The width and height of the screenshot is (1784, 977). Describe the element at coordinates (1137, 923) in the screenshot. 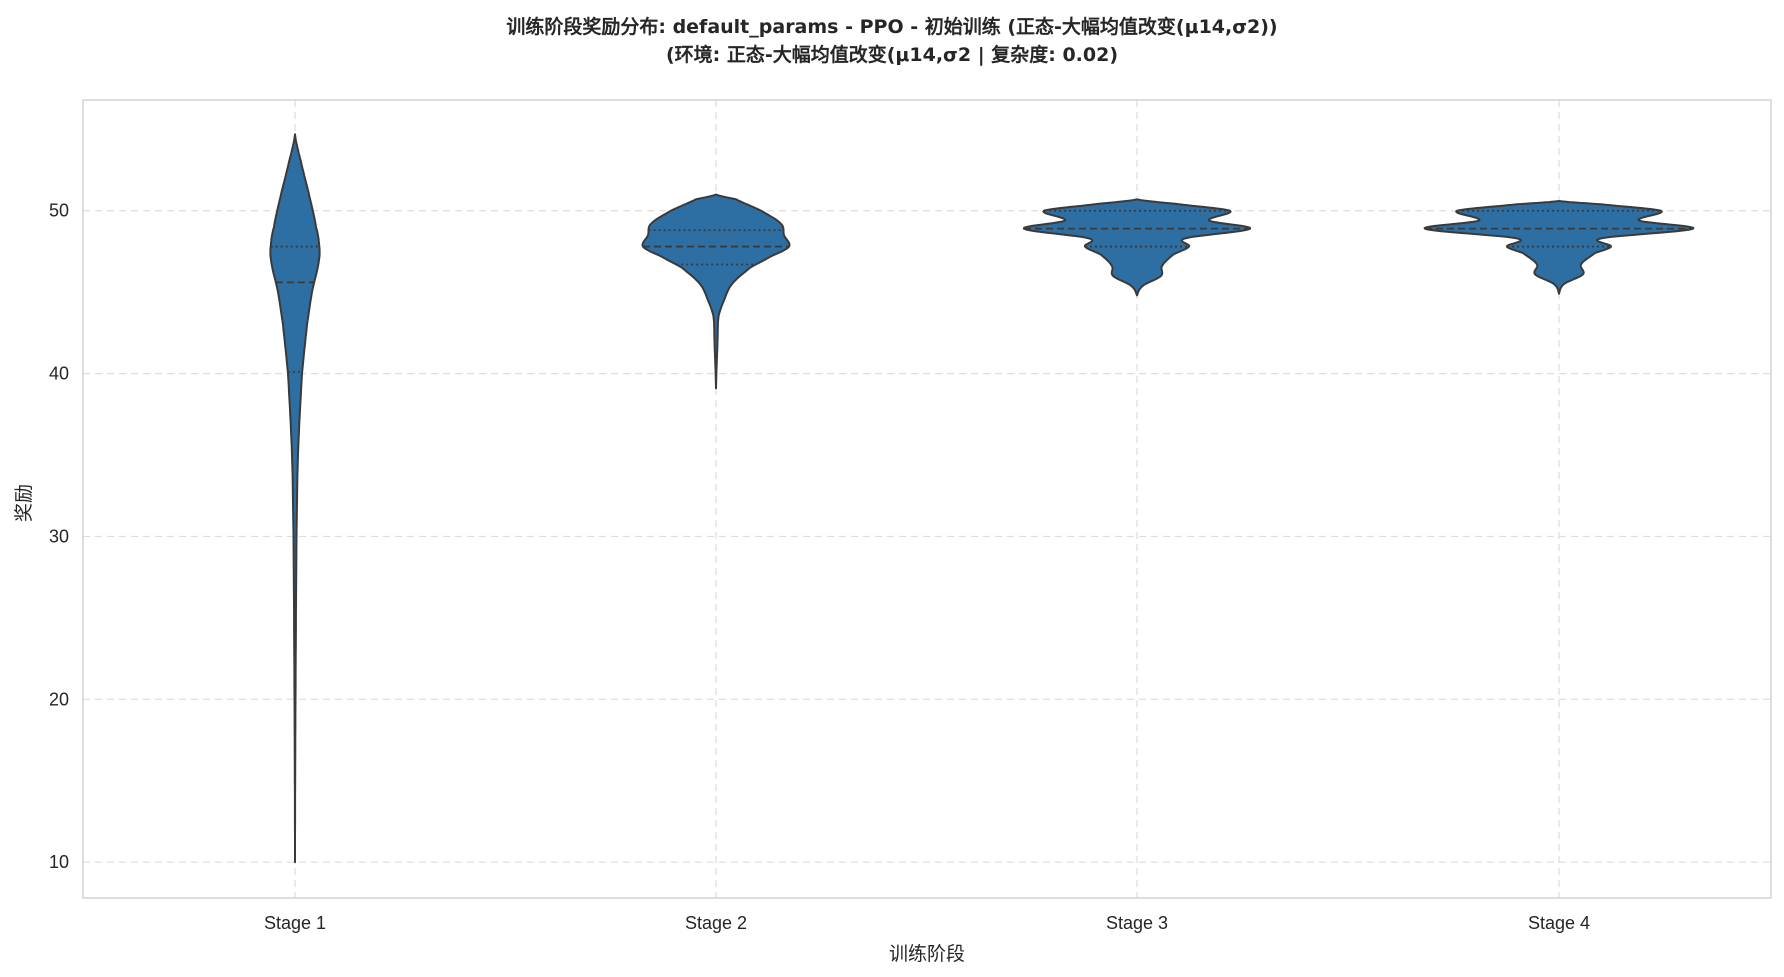

I see `x-tick-label: Stage 3` at that location.